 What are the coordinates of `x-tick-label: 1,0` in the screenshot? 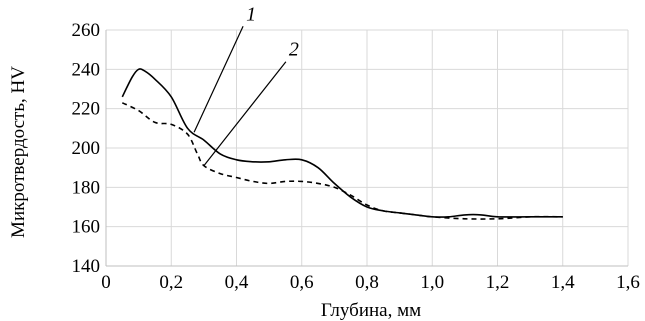 It's located at (432, 282).